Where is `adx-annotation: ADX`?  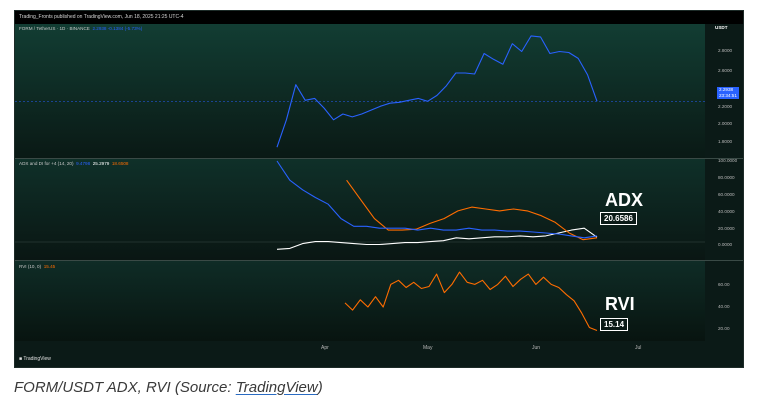 adx-annotation: ADX is located at coordinates (624, 200).